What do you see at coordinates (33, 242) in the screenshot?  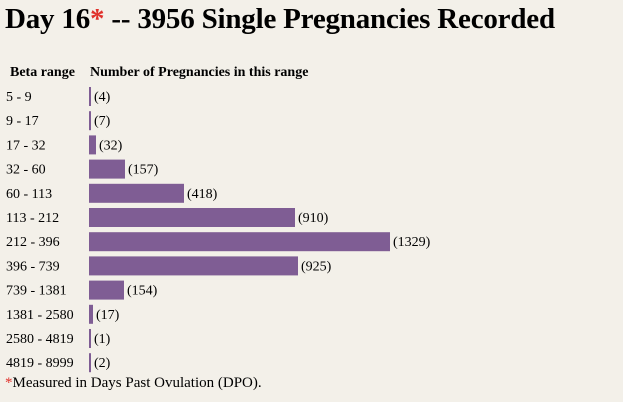 I see `category-label: 212 - 396` at bounding box center [33, 242].